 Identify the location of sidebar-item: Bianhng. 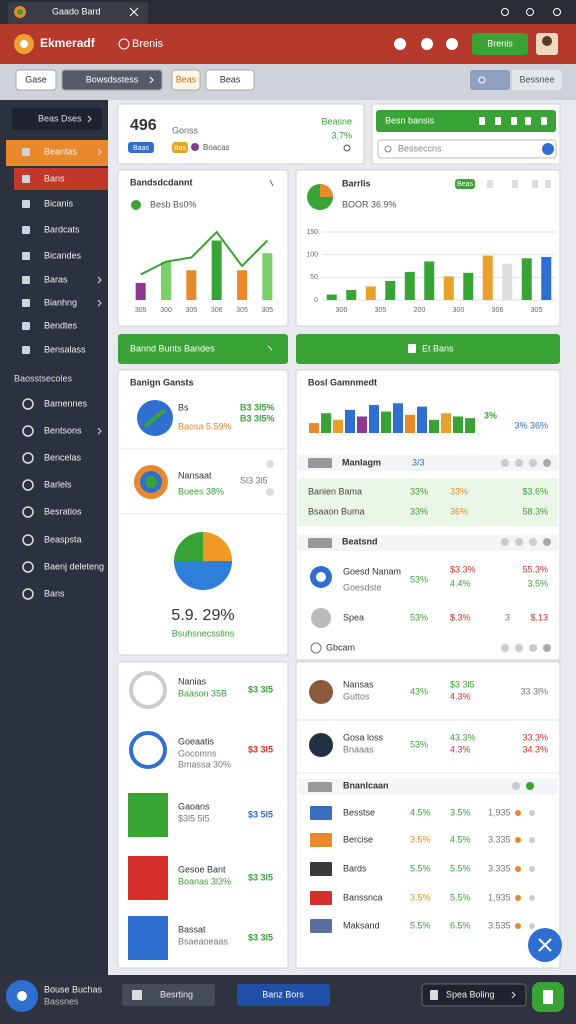
(60, 302).